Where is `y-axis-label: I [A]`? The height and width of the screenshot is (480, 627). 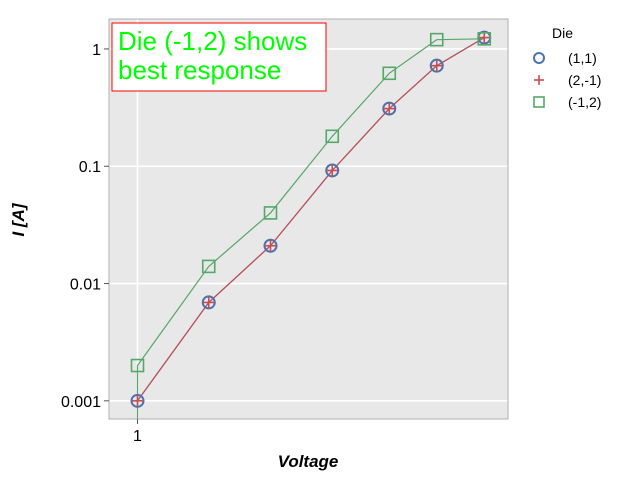
y-axis-label: I [A] is located at coordinates (18, 219).